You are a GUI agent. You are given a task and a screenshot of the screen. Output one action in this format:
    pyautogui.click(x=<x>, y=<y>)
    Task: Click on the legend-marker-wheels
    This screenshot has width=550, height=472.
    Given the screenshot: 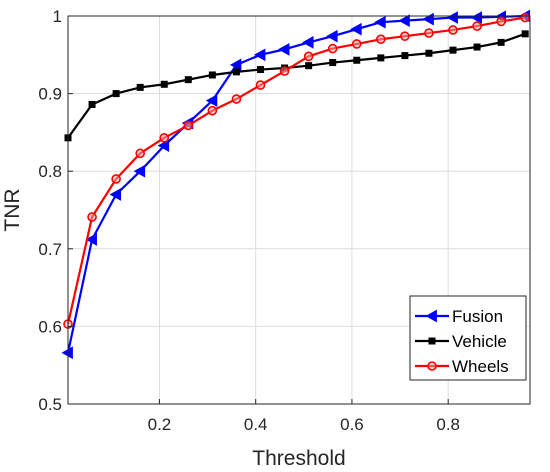 What is the action you would take?
    pyautogui.click(x=432, y=366)
    